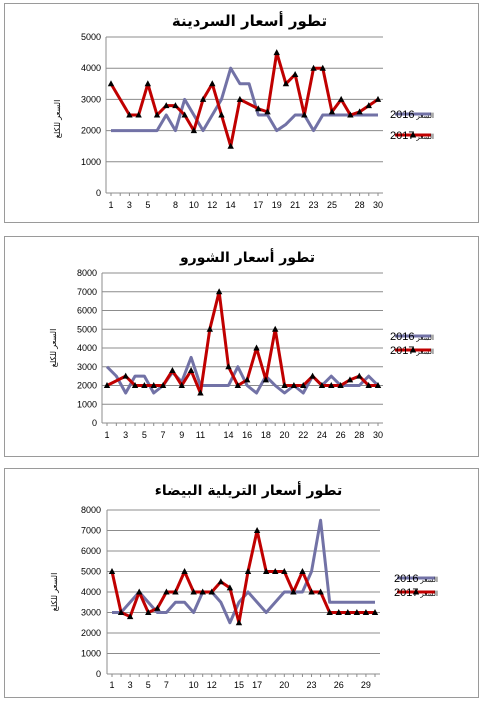 The image size is (483, 702). What do you see at coordinates (129, 205) in the screenshot?
I see `x-tick-label: 3` at bounding box center [129, 205].